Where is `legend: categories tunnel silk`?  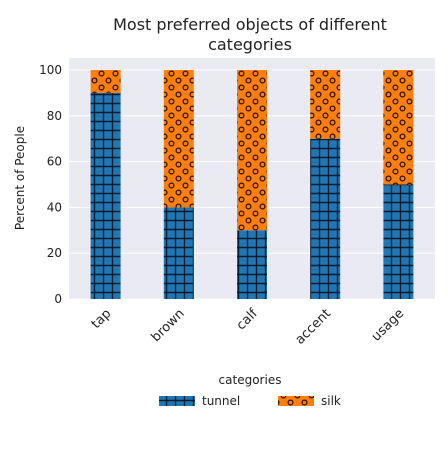 legend: categories tunnel silk is located at coordinates (250, 390).